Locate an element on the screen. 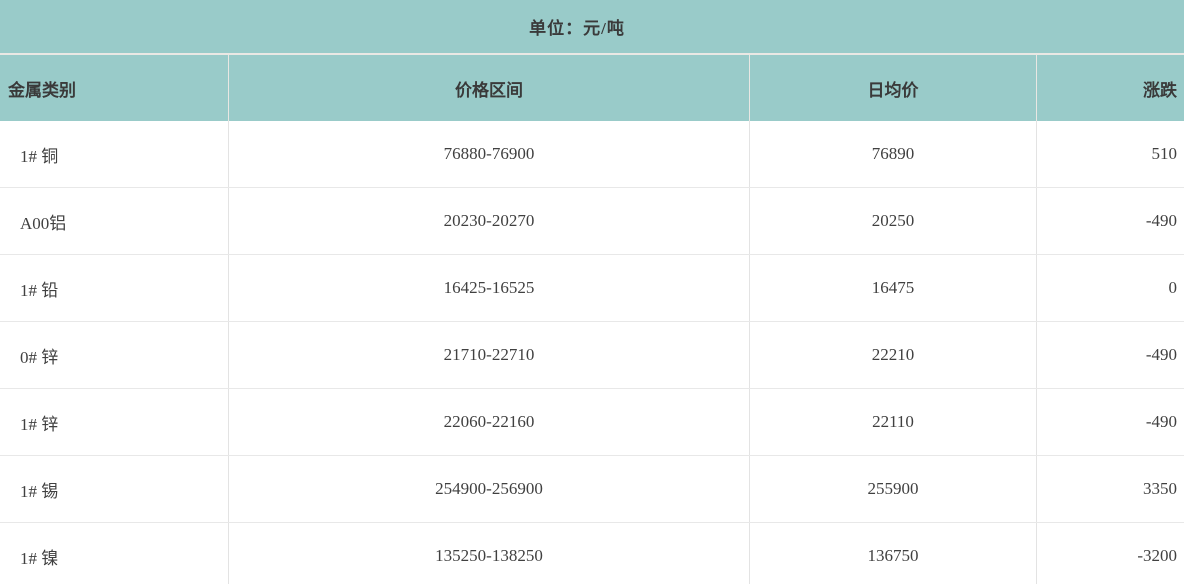  cell-metal-category: 0# 锌 is located at coordinates (39, 357).